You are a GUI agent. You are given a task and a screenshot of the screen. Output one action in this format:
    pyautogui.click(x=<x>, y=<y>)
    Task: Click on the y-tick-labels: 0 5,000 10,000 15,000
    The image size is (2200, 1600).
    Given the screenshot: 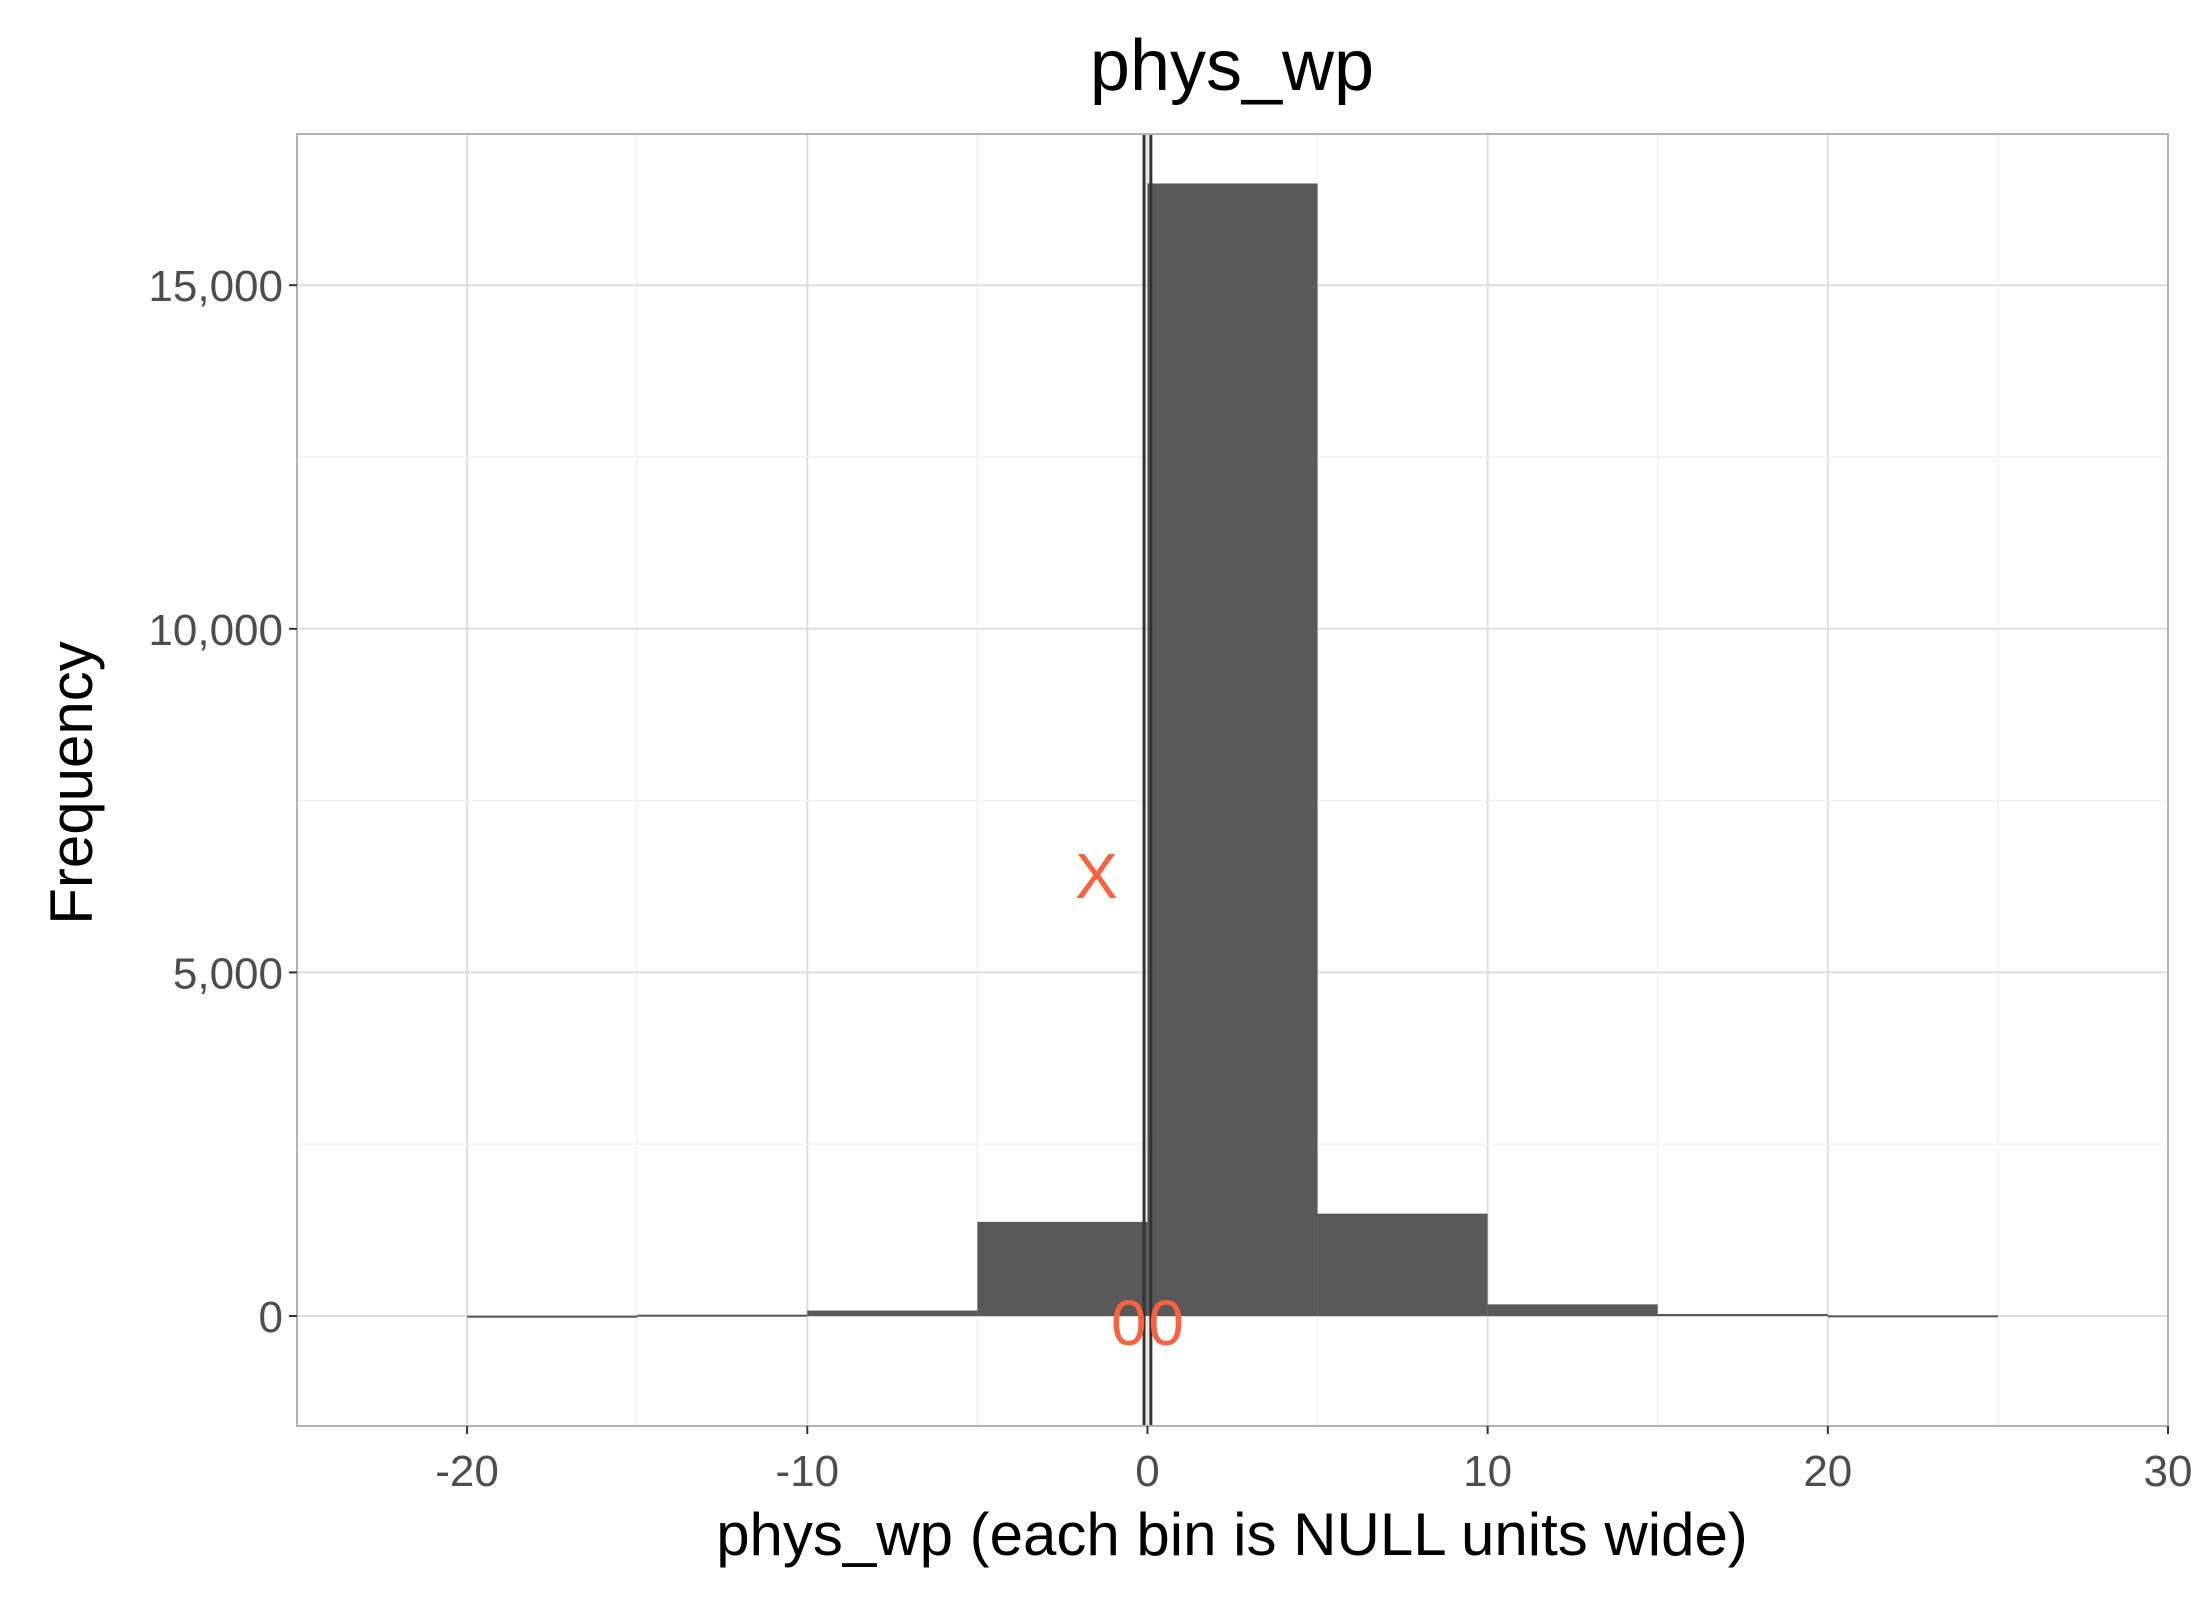 What is the action you would take?
    pyautogui.click(x=222, y=802)
    